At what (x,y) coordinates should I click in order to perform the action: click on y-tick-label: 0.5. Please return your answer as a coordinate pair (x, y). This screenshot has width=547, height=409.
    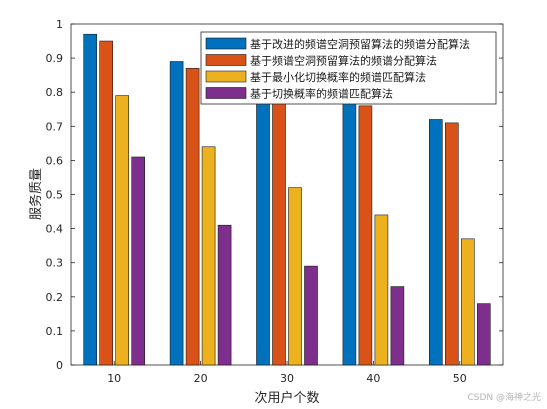
    Looking at the image, I should click on (55, 195).